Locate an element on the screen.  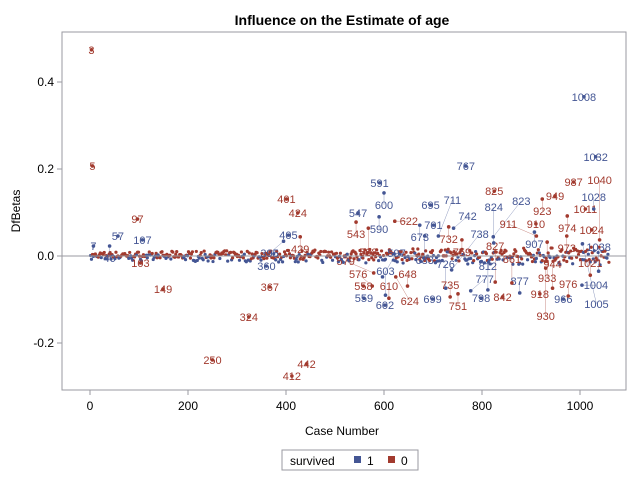
point-label: 622 is located at coordinates (409, 222).